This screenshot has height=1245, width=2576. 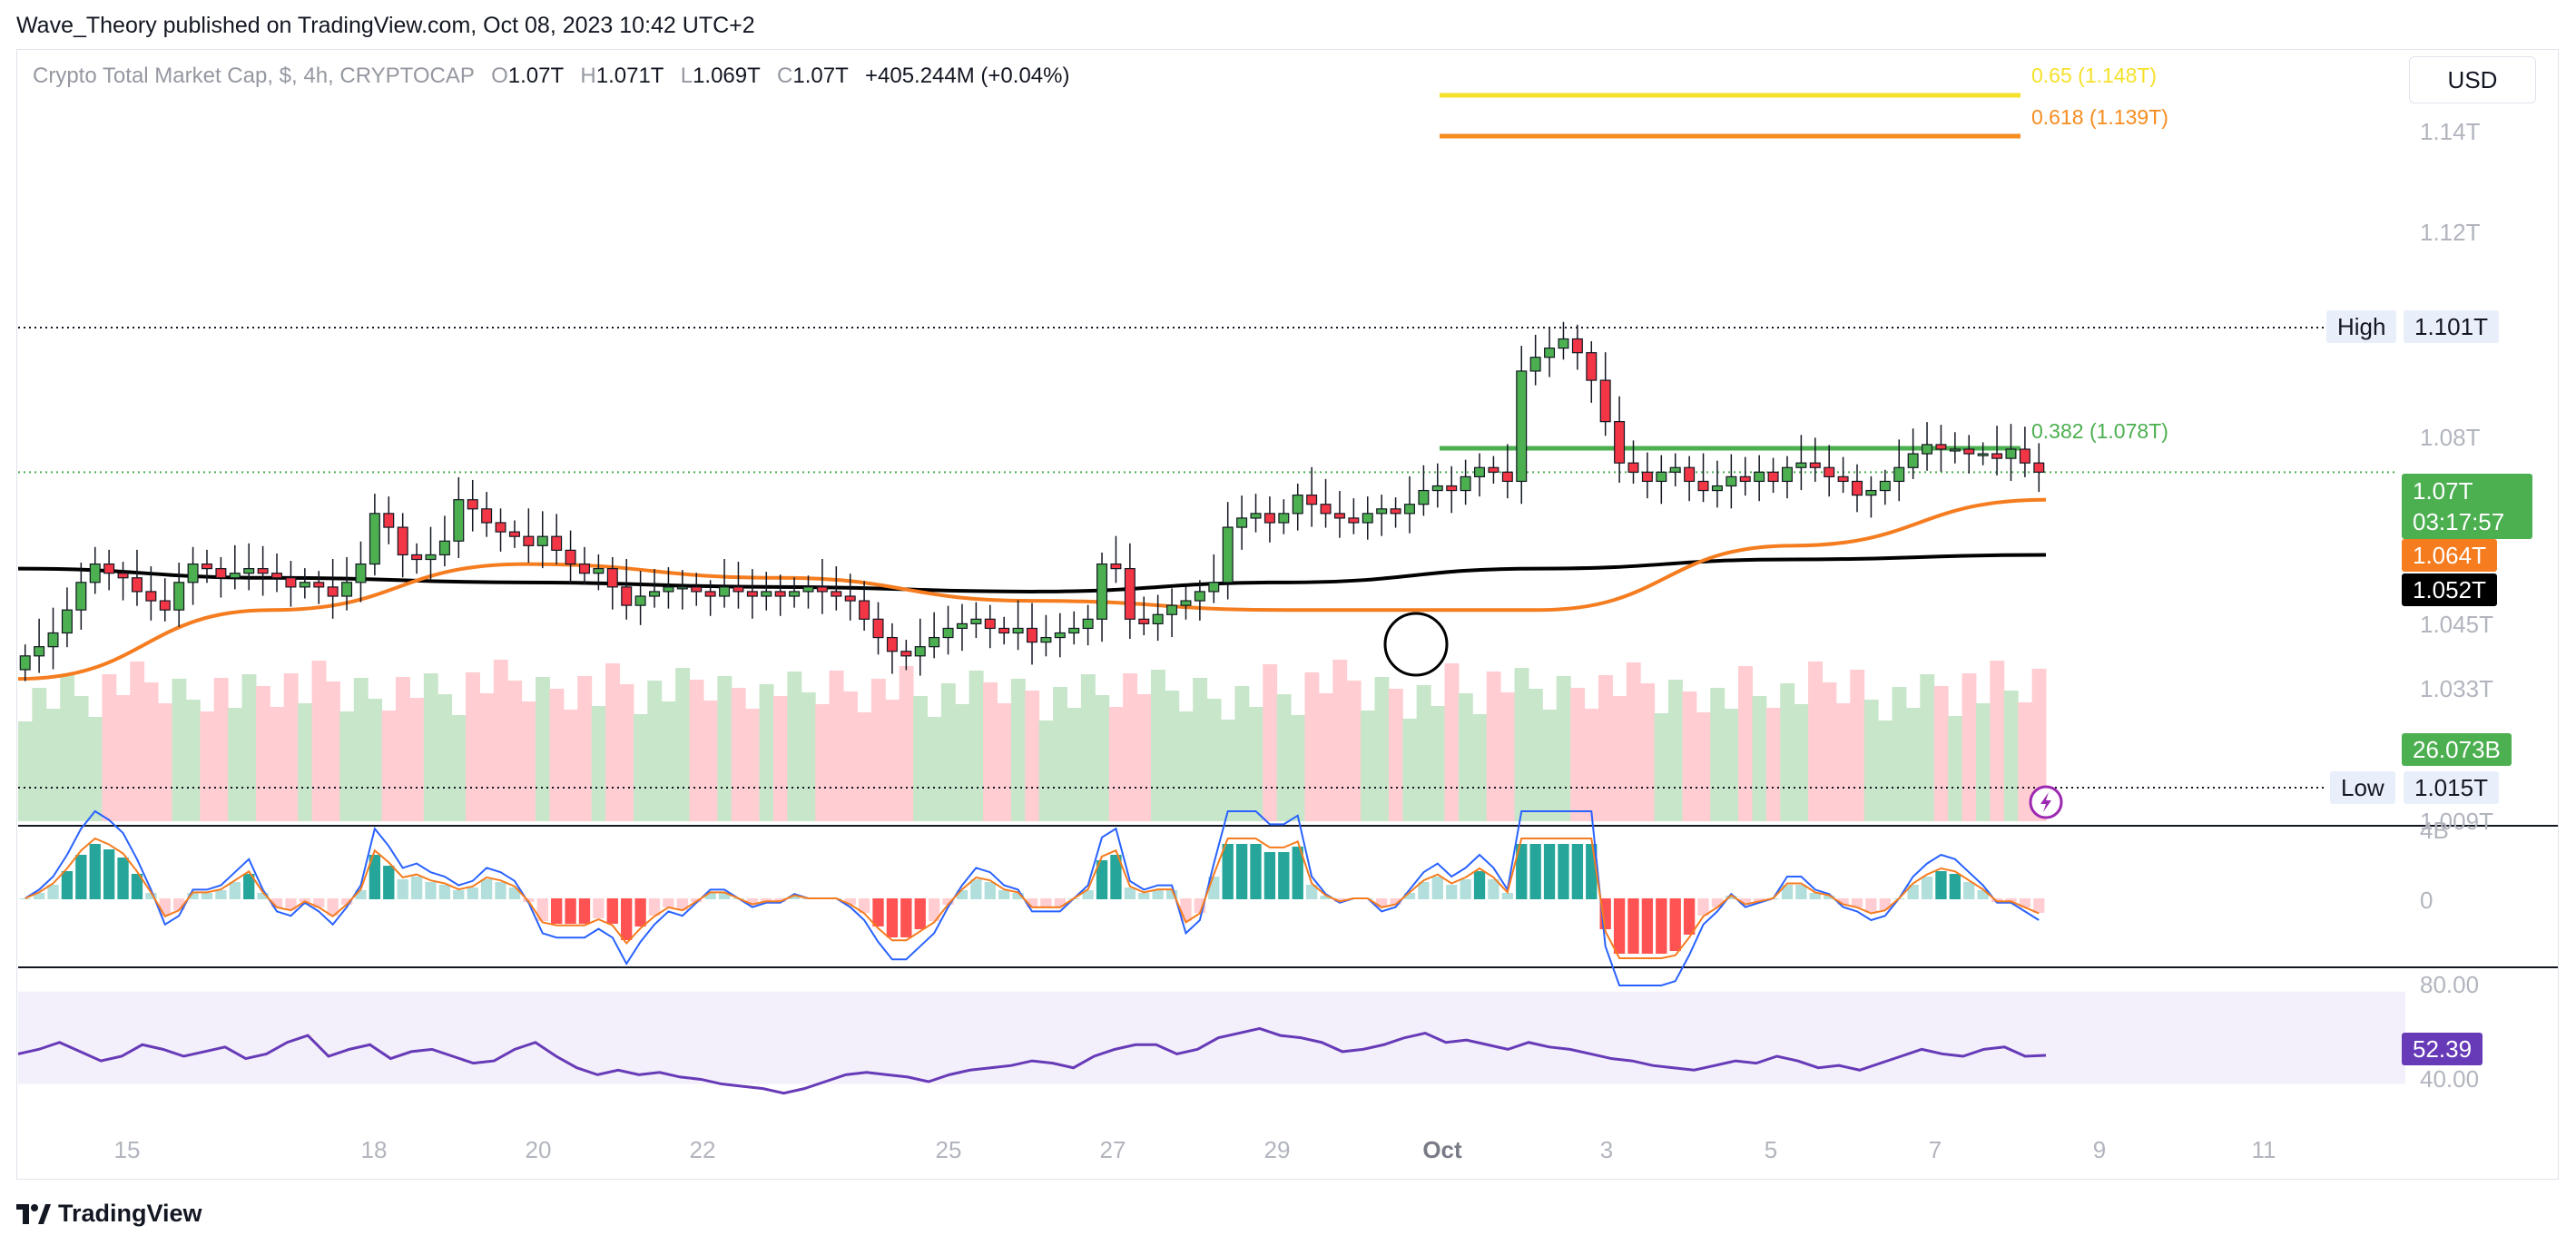 What do you see at coordinates (2450, 984) in the screenshot?
I see `rsi-tick: 80.00` at bounding box center [2450, 984].